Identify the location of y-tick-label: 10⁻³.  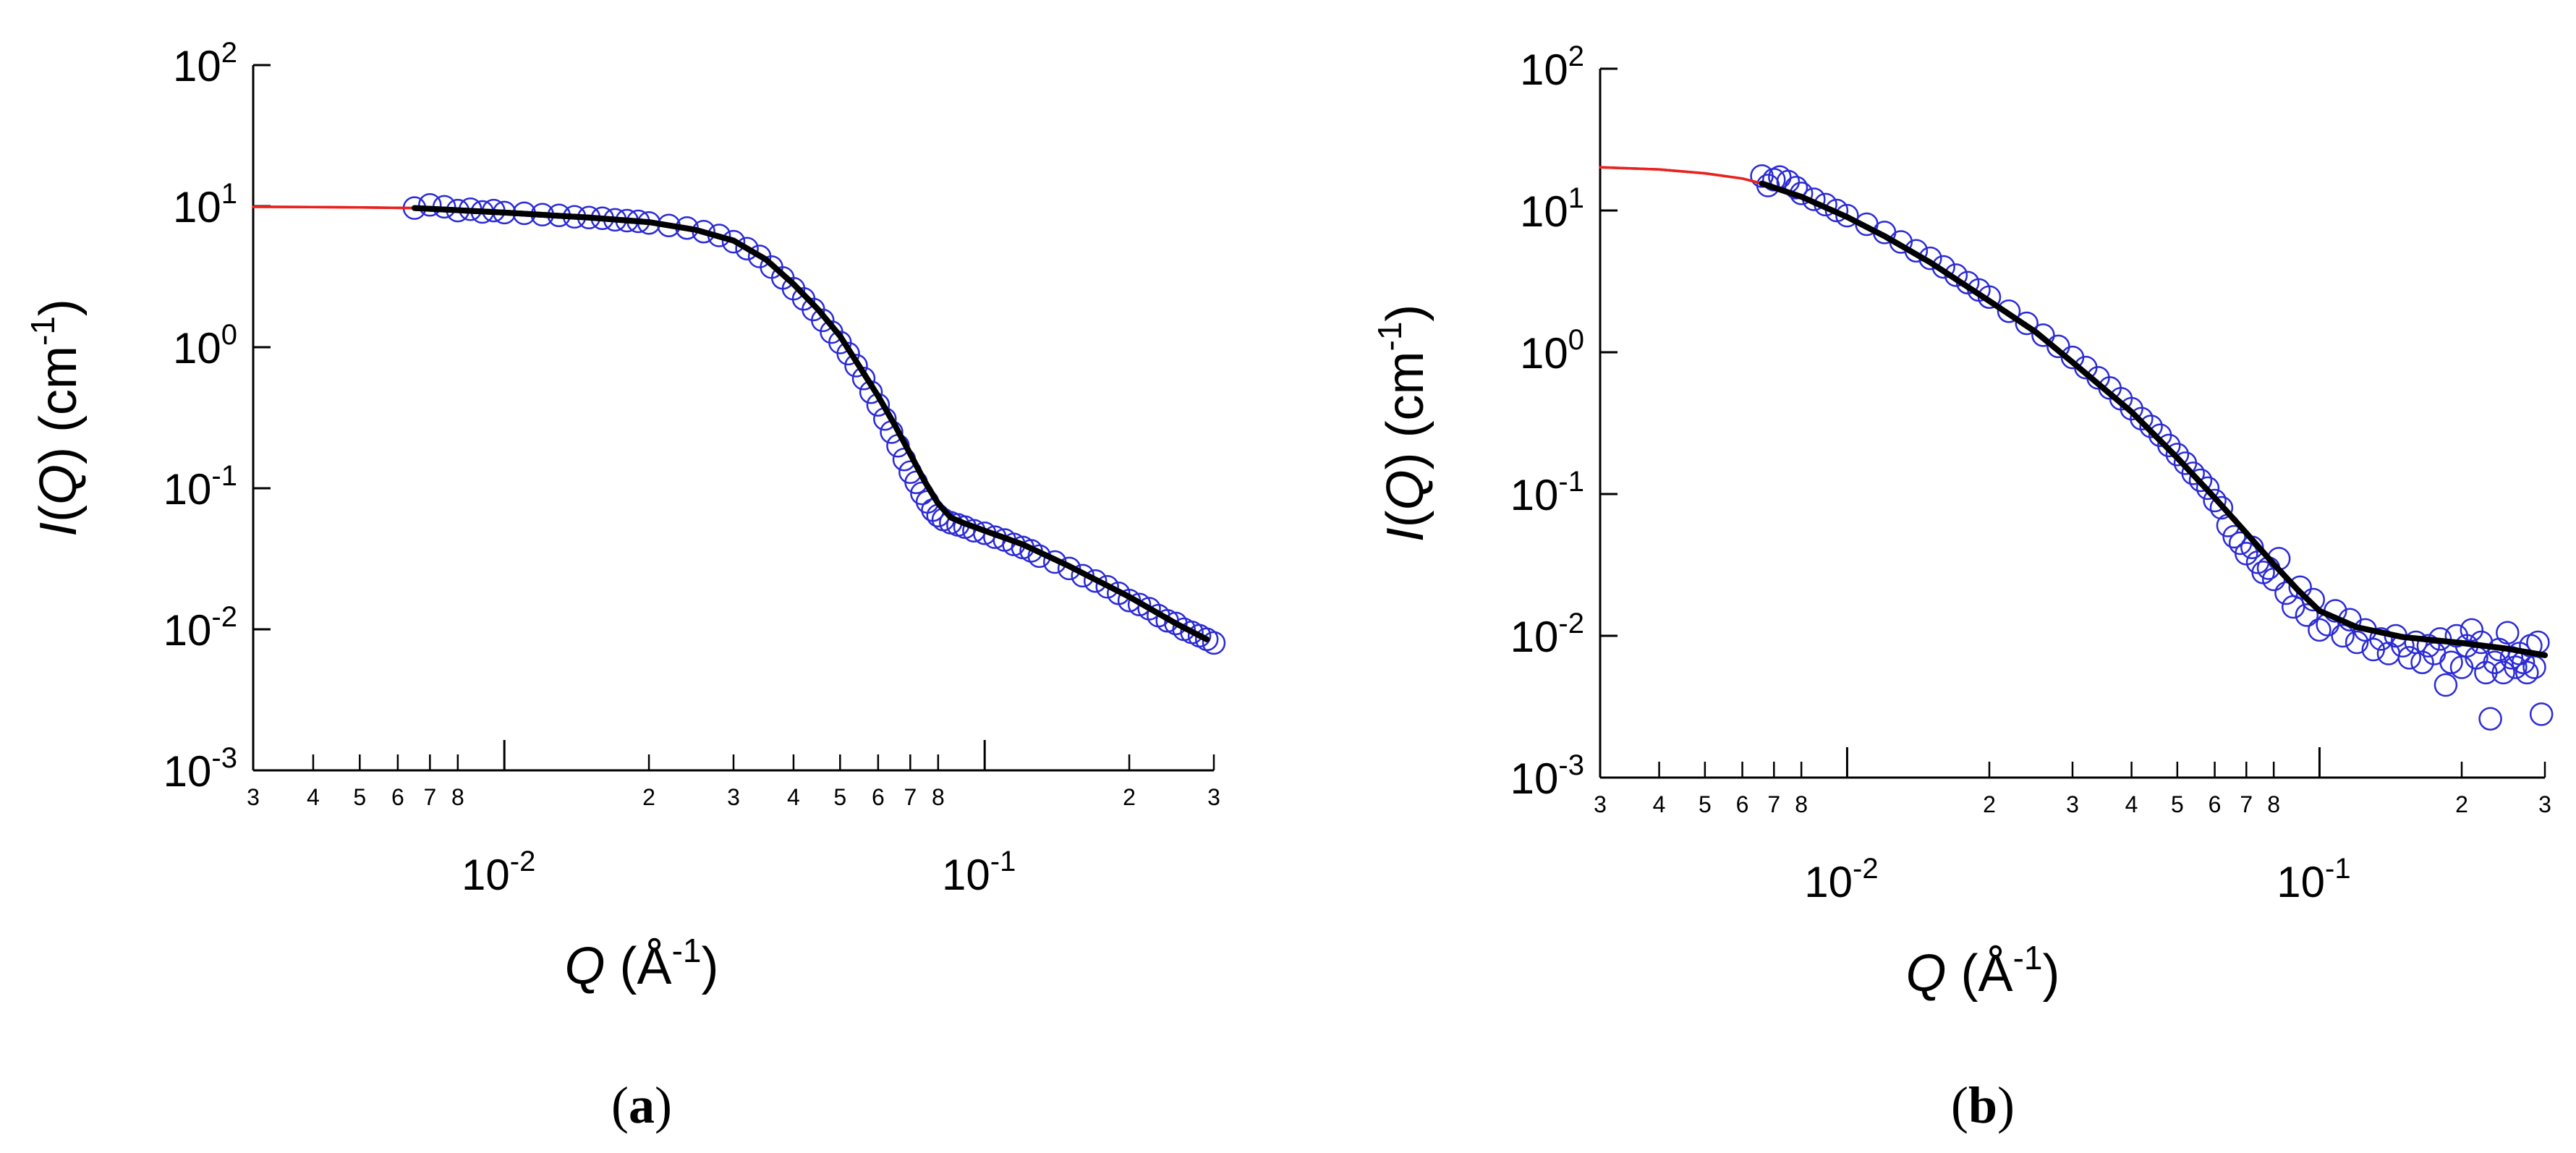
(200, 769).